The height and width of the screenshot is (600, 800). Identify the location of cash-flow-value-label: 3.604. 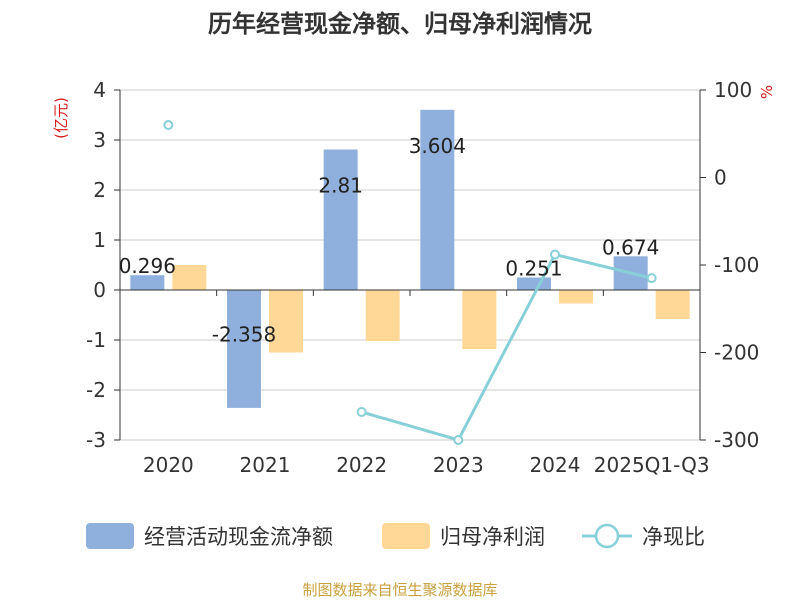
(437, 146).